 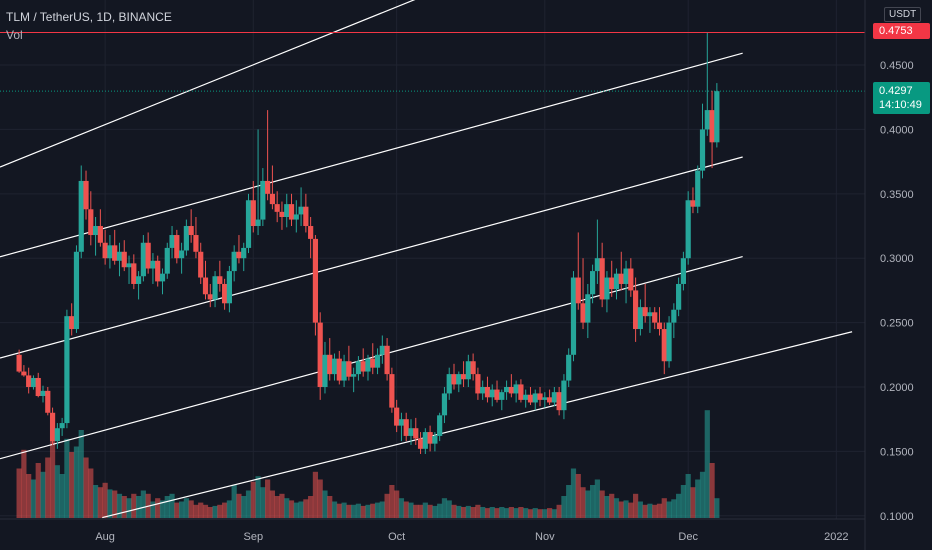 What do you see at coordinates (897, 66) in the screenshot?
I see `y-tick-label: 0.4500` at bounding box center [897, 66].